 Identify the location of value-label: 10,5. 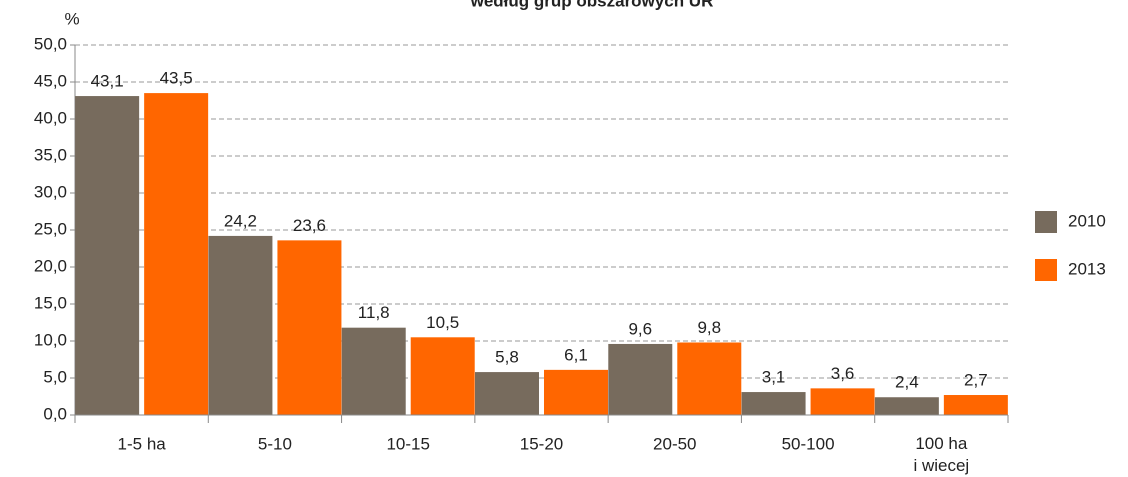
(442, 322).